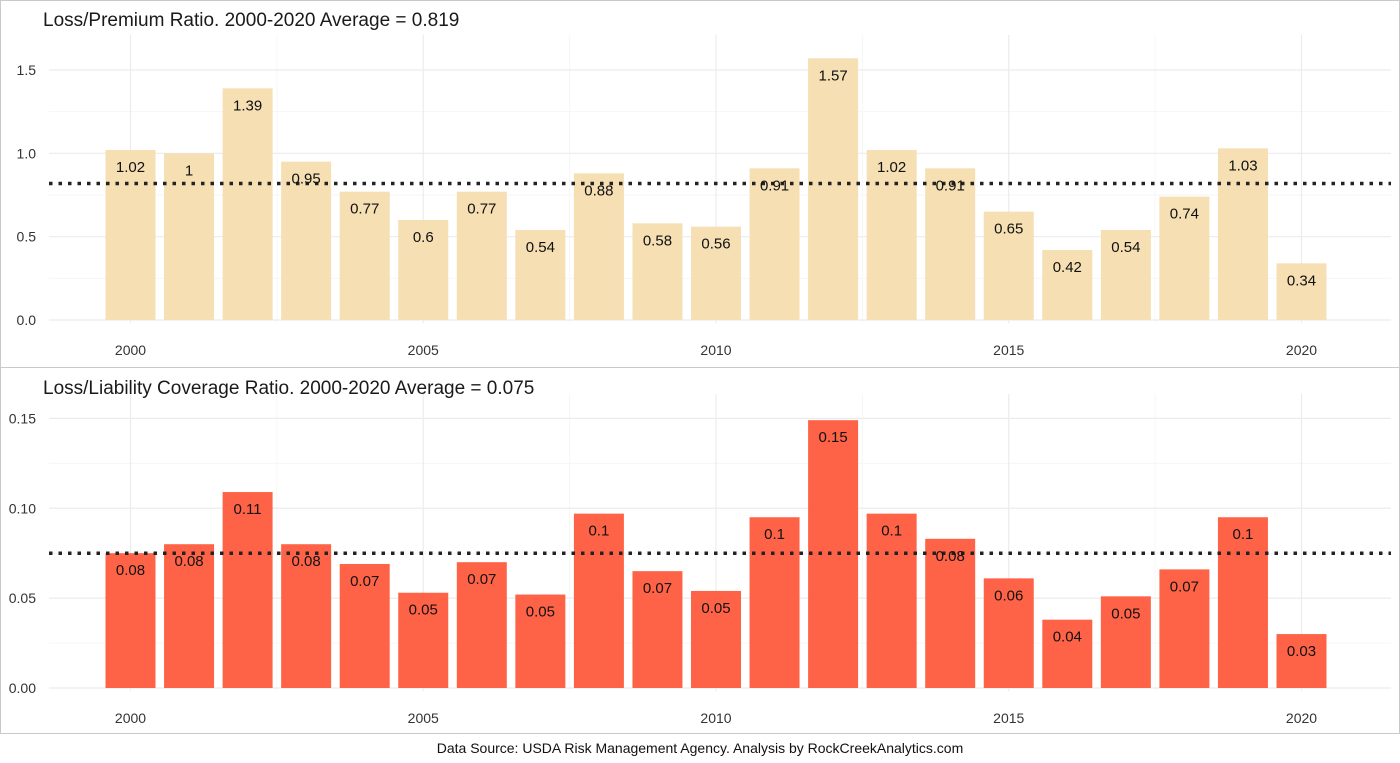 The width and height of the screenshot is (1400, 763). Describe the element at coordinates (832, 75) in the screenshot. I see `bar-value-label: 1.57` at that location.